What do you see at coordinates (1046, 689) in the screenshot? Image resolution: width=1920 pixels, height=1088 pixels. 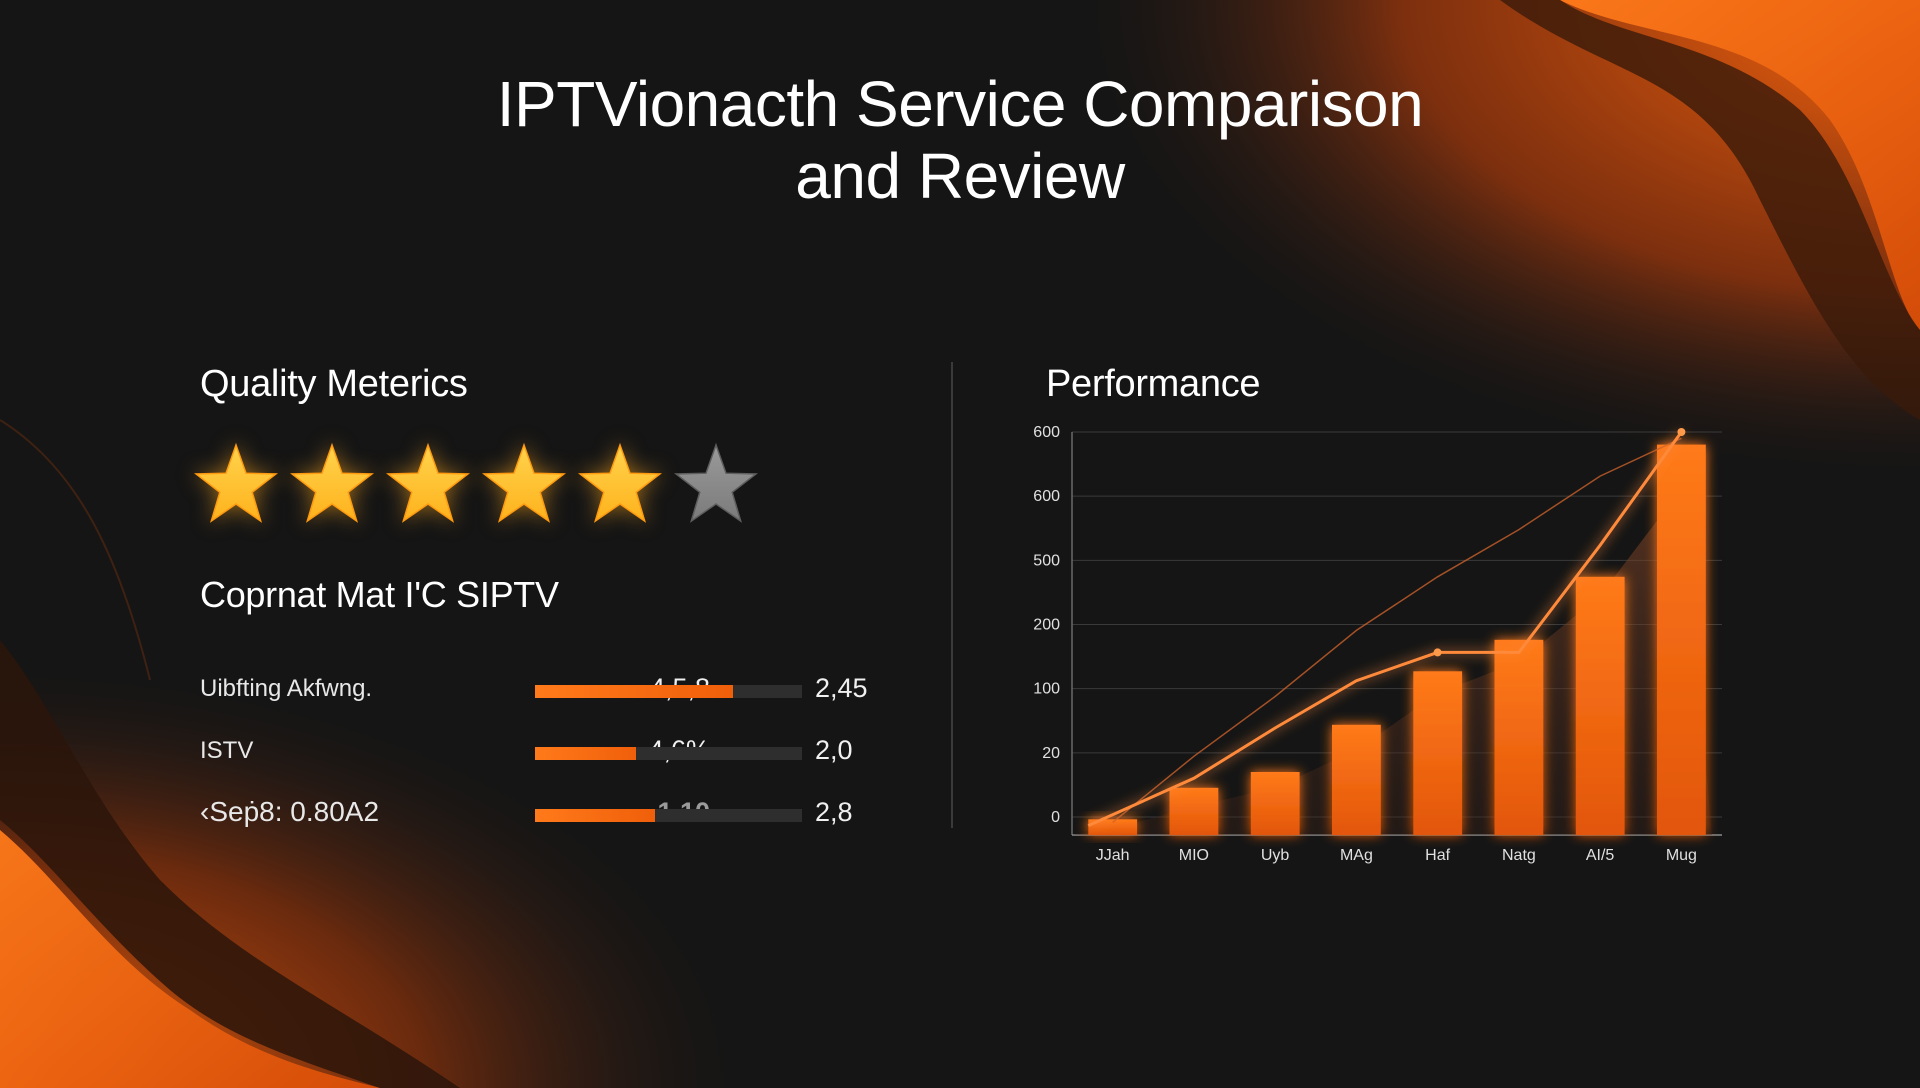 I see `y-tick-label: 100` at bounding box center [1046, 689].